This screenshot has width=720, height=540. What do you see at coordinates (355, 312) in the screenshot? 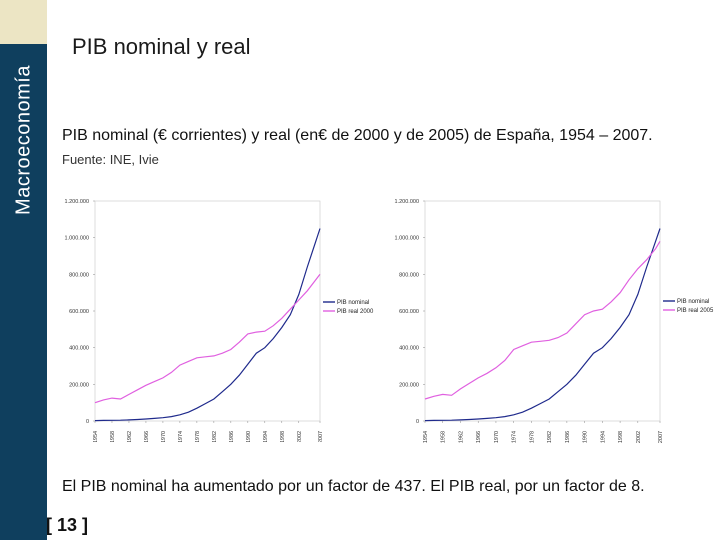
I see `legend-label: PIB real 2000` at bounding box center [355, 312].